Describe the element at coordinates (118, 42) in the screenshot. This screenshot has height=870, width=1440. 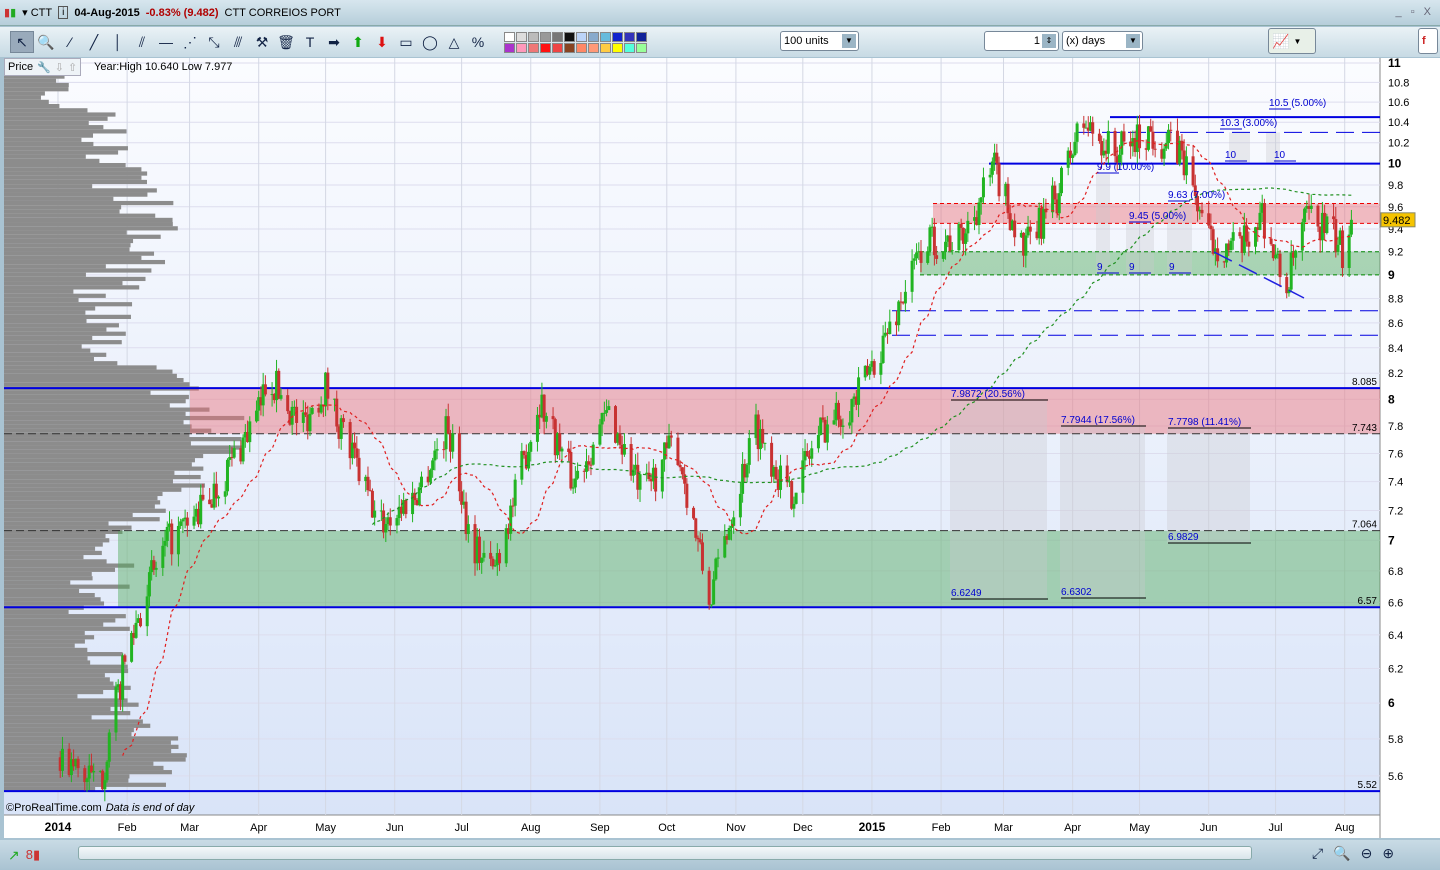
I see `vertical-line-tool-icon: │` at that location.